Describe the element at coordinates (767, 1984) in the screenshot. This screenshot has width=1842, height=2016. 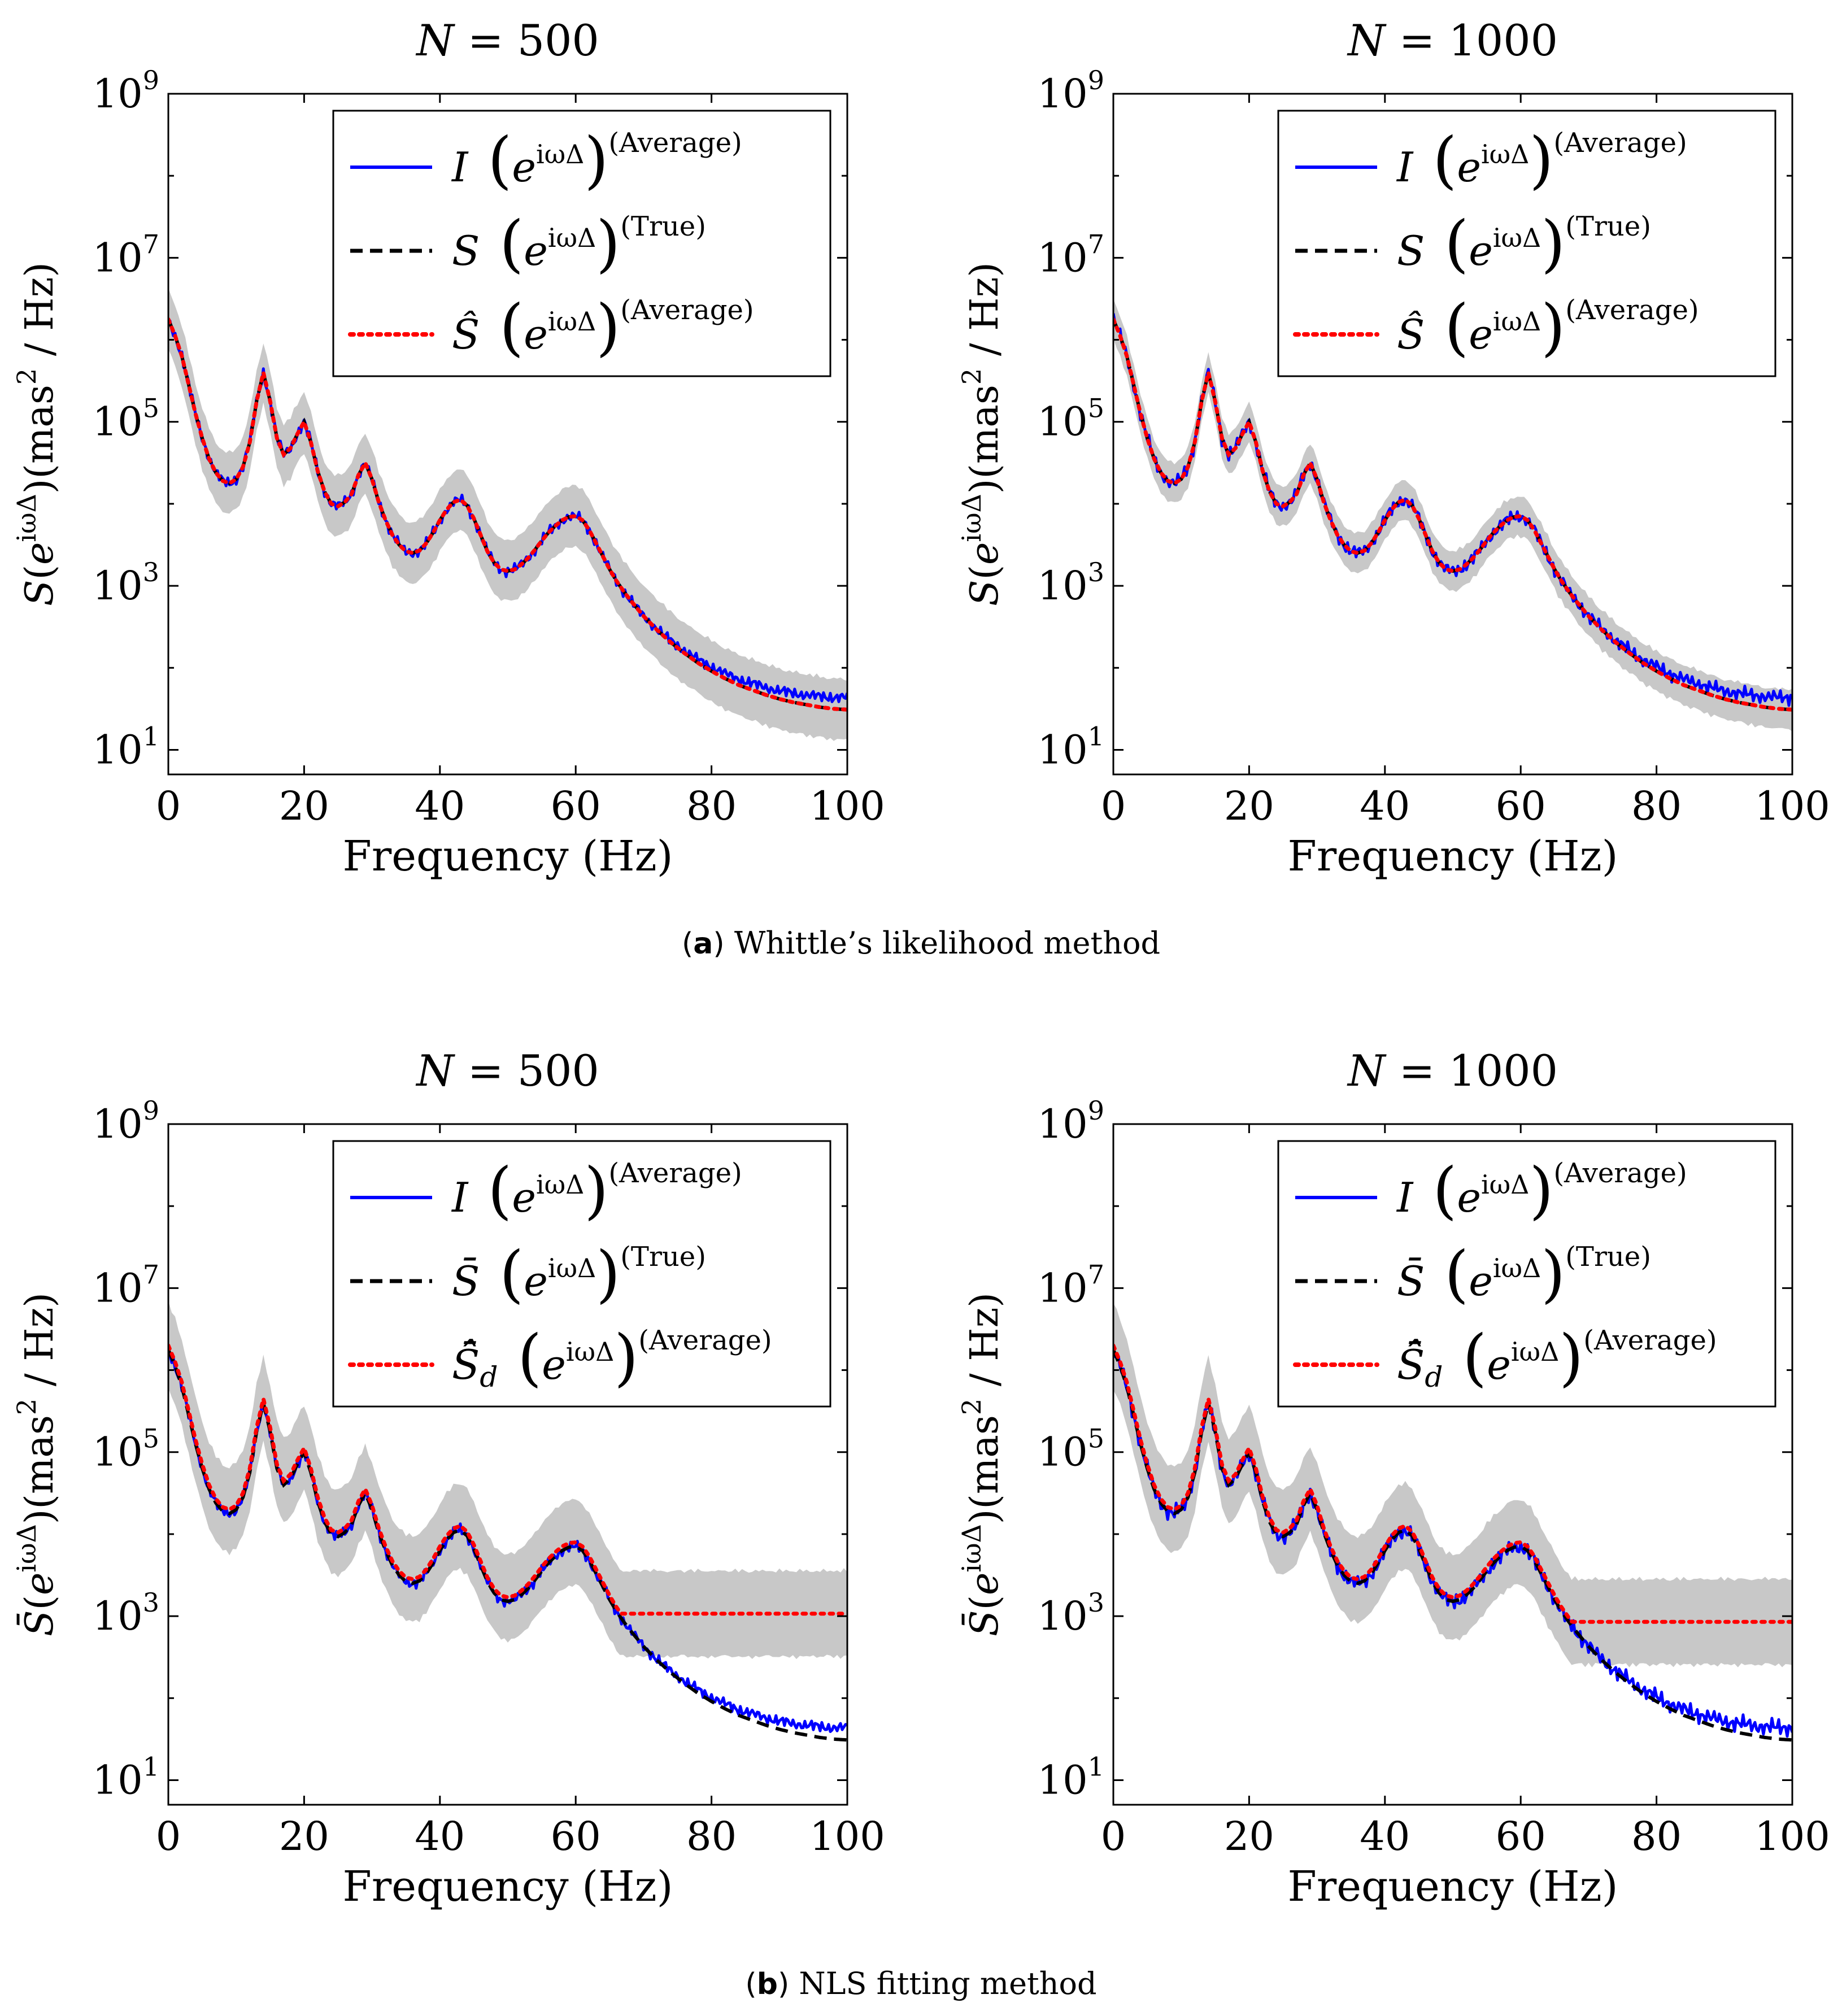
I see `caption-b-label: (b)` at that location.